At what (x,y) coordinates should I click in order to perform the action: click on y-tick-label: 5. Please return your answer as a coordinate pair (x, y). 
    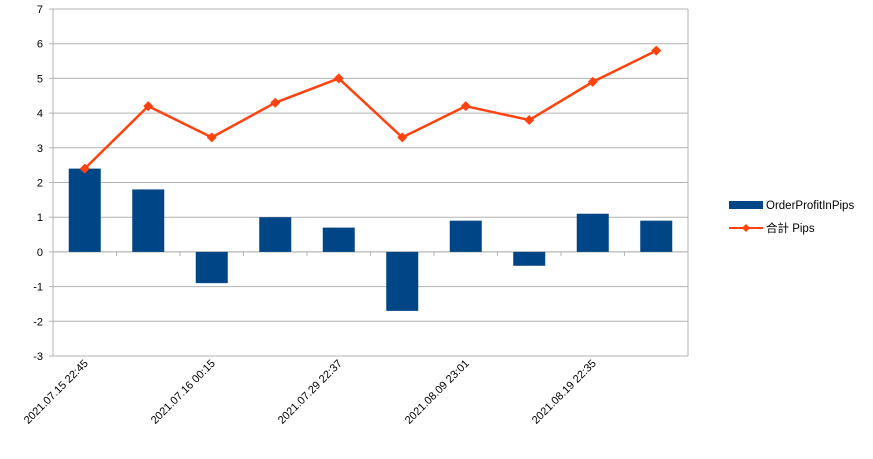
    Looking at the image, I should click on (40, 79).